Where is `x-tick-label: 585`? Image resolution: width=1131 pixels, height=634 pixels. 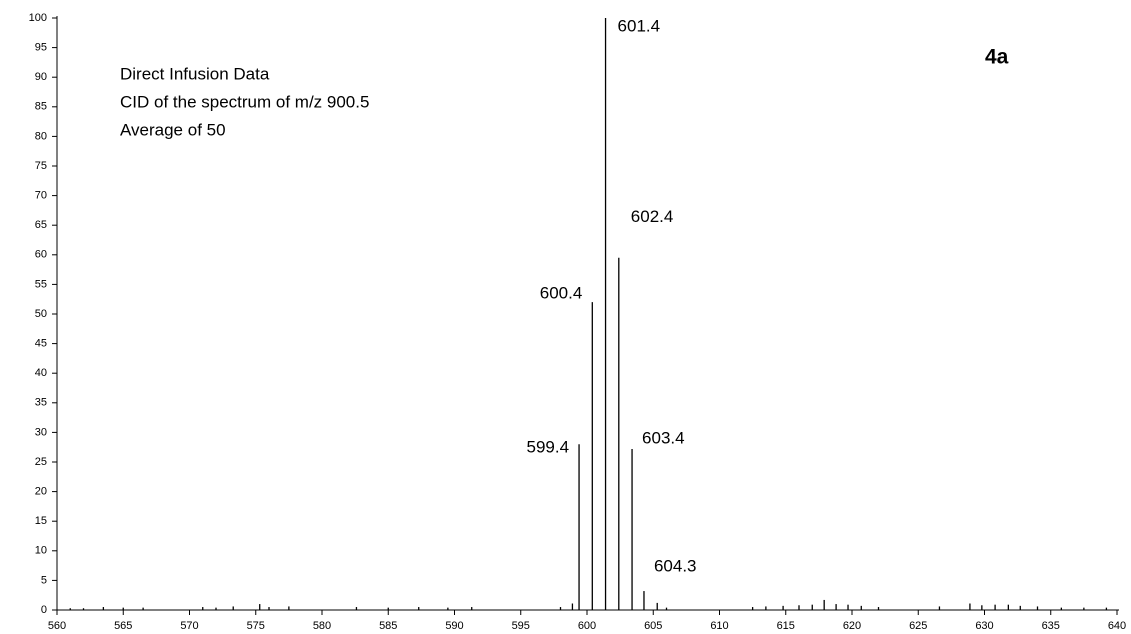
x-tick-label: 585 is located at coordinates (388, 626).